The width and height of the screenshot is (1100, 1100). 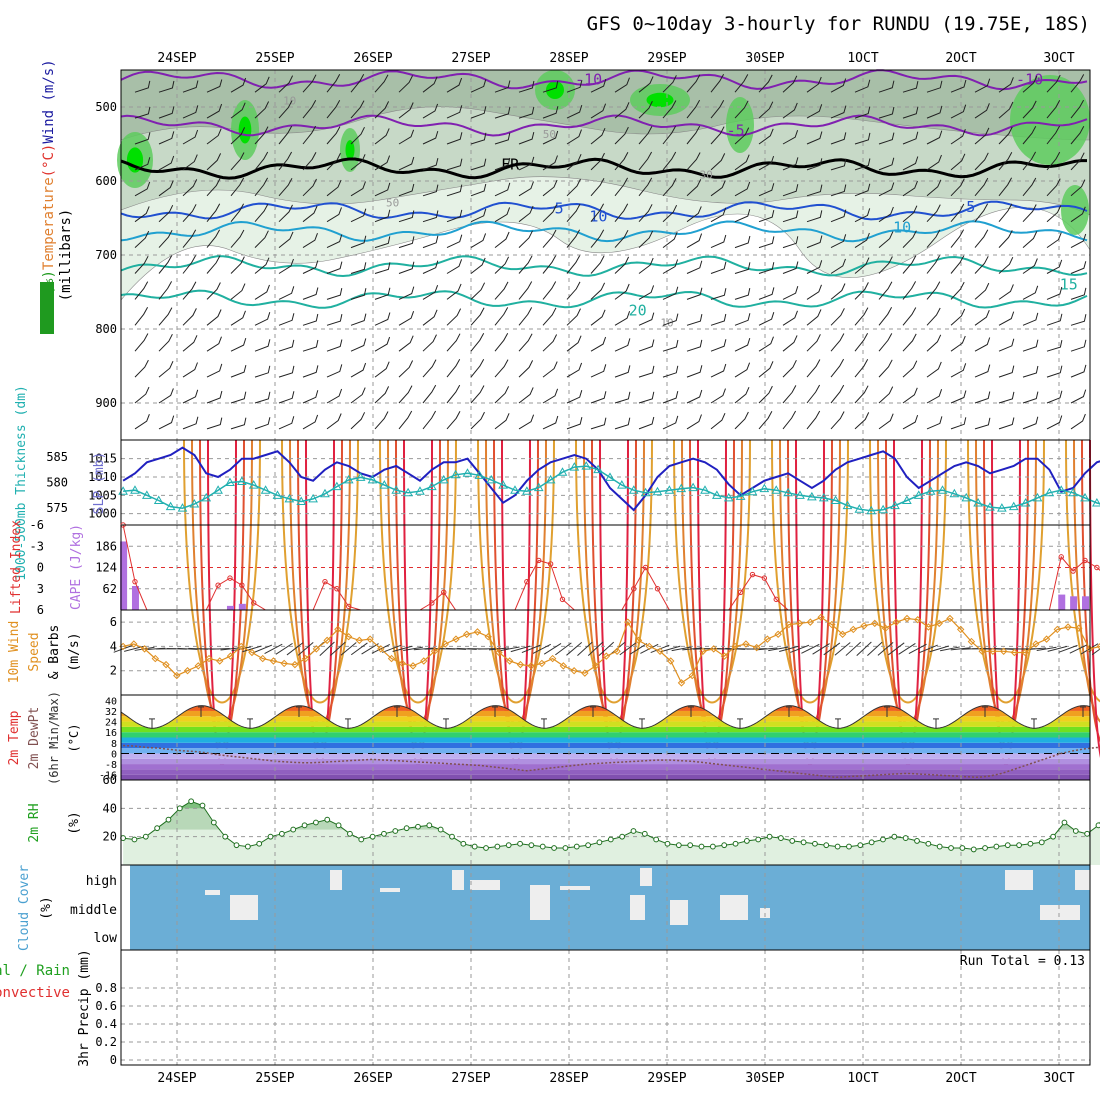 I want to click on date-tick-top: 28SEP, so click(x=568, y=58).